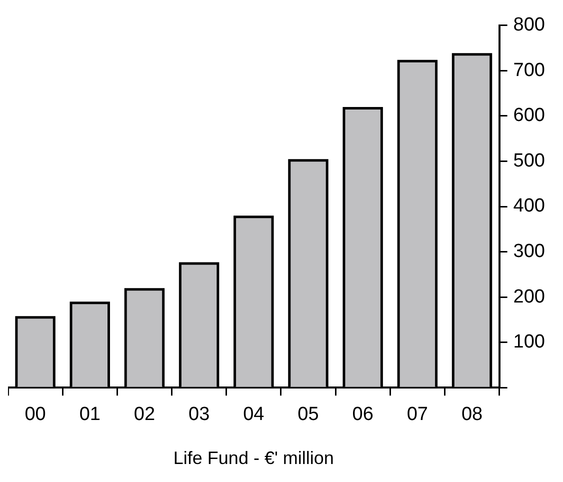 Image resolution: width=563 pixels, height=482 pixels. What do you see at coordinates (363, 415) in the screenshot?
I see `x-tick-label: 06` at bounding box center [363, 415].